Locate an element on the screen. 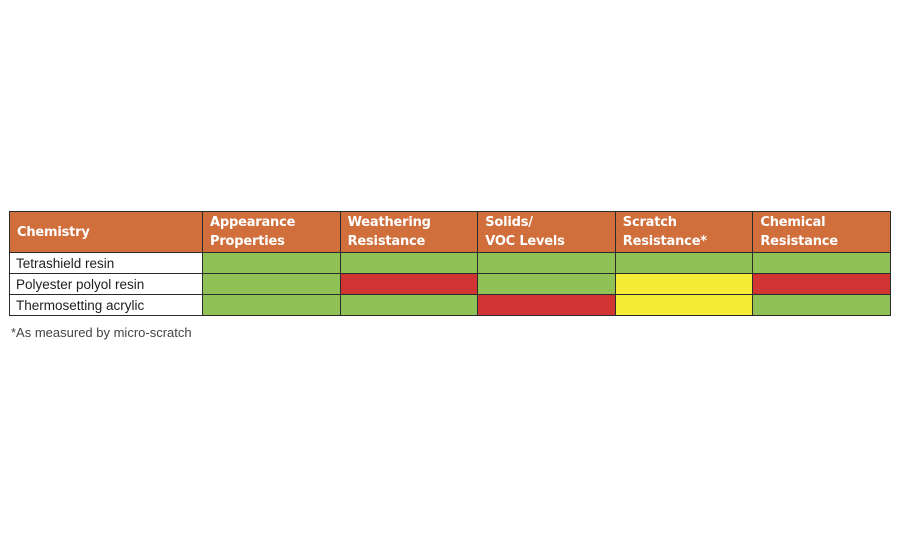  table-row: Polyester polyol resin is located at coordinates (450, 284).